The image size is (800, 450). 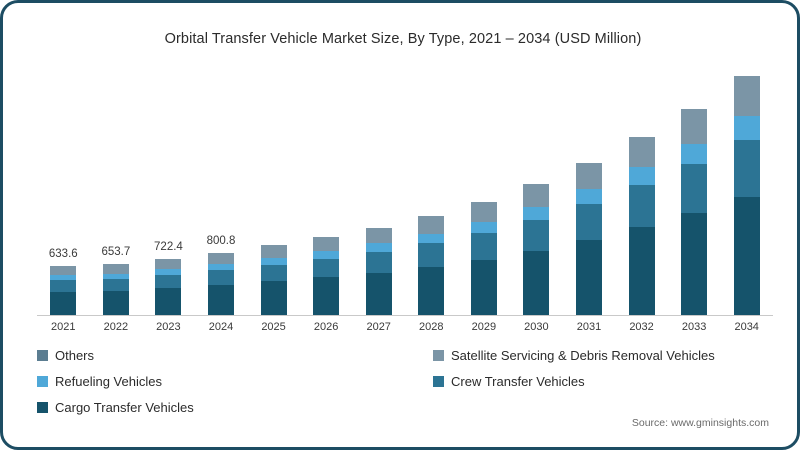 I want to click on bar-2028, so click(x=431, y=265).